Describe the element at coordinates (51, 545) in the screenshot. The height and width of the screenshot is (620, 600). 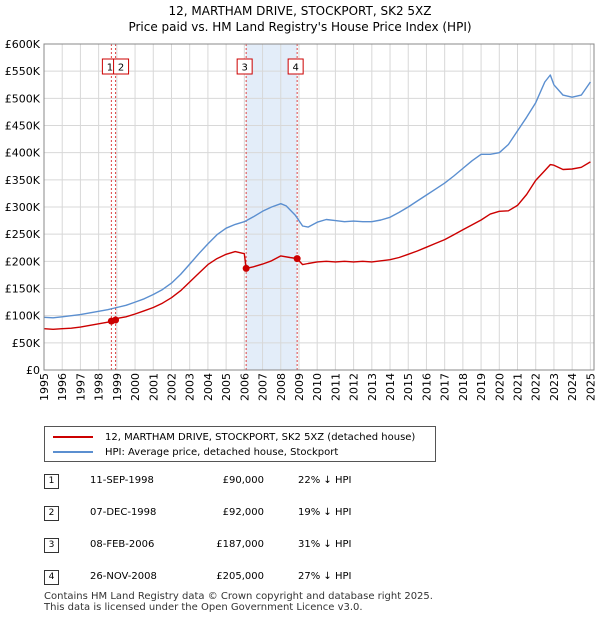
I see `tx-number: 3` at that location.